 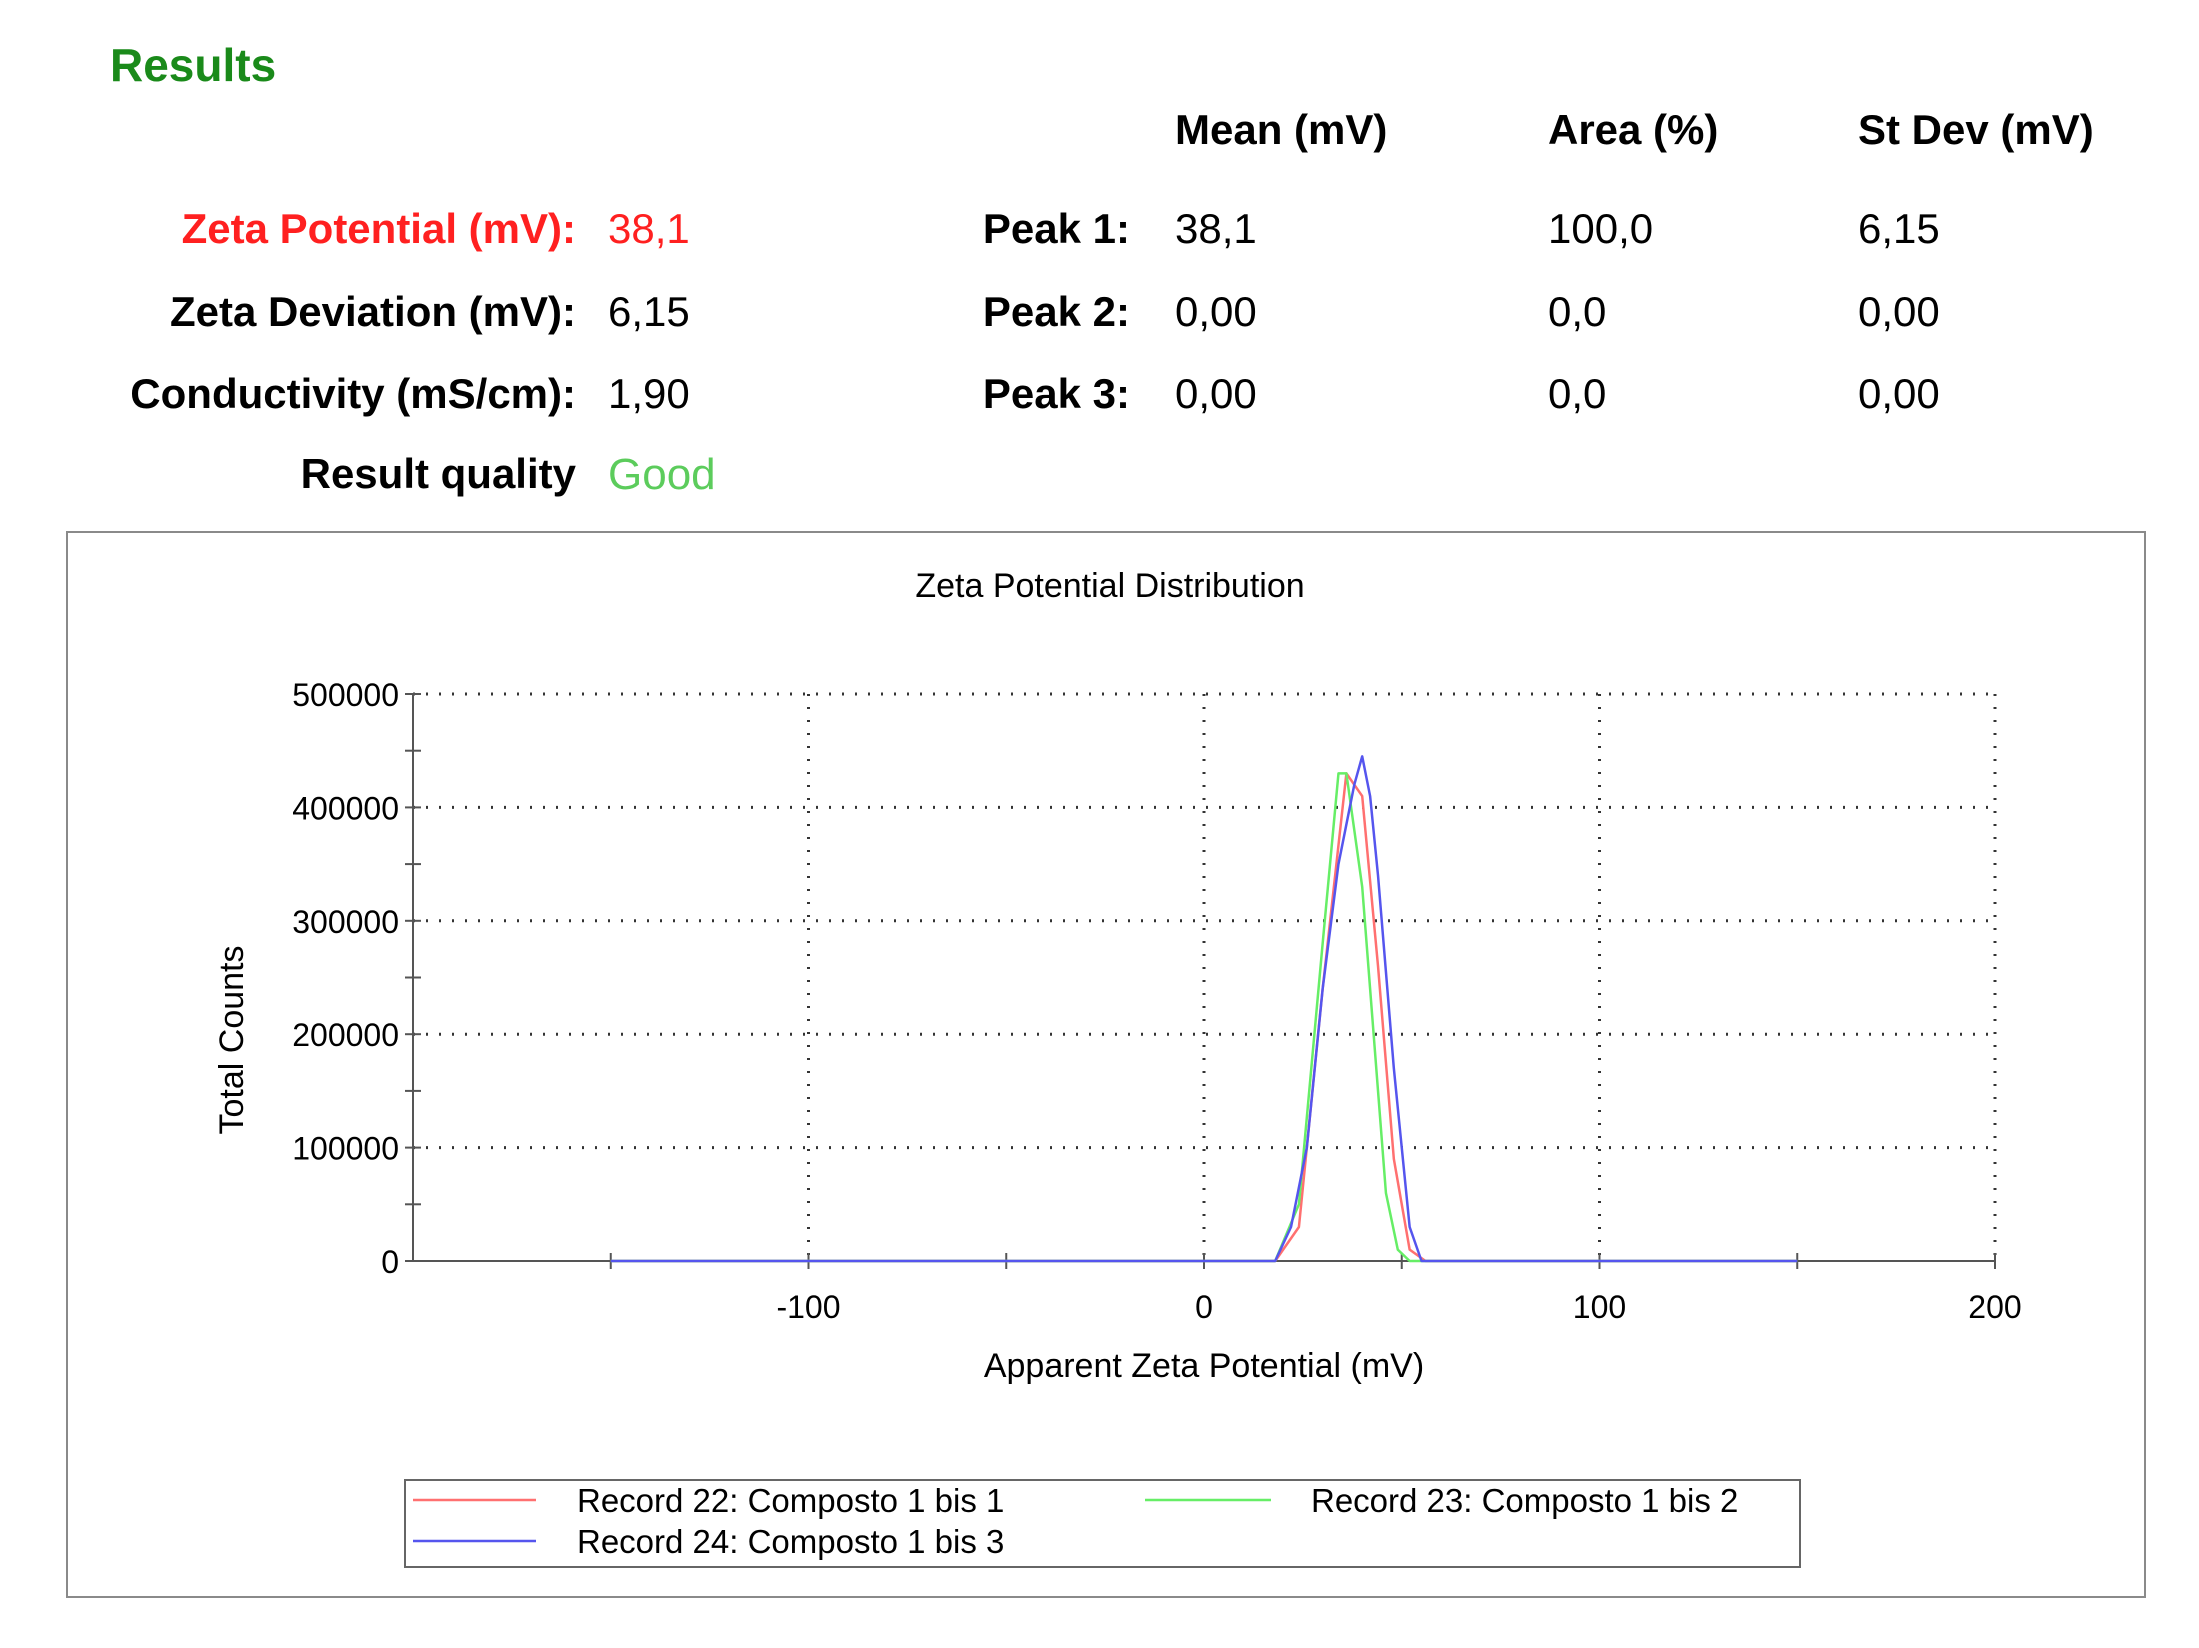 I want to click on peak-2-mean: 0,00, so click(x=1216, y=311).